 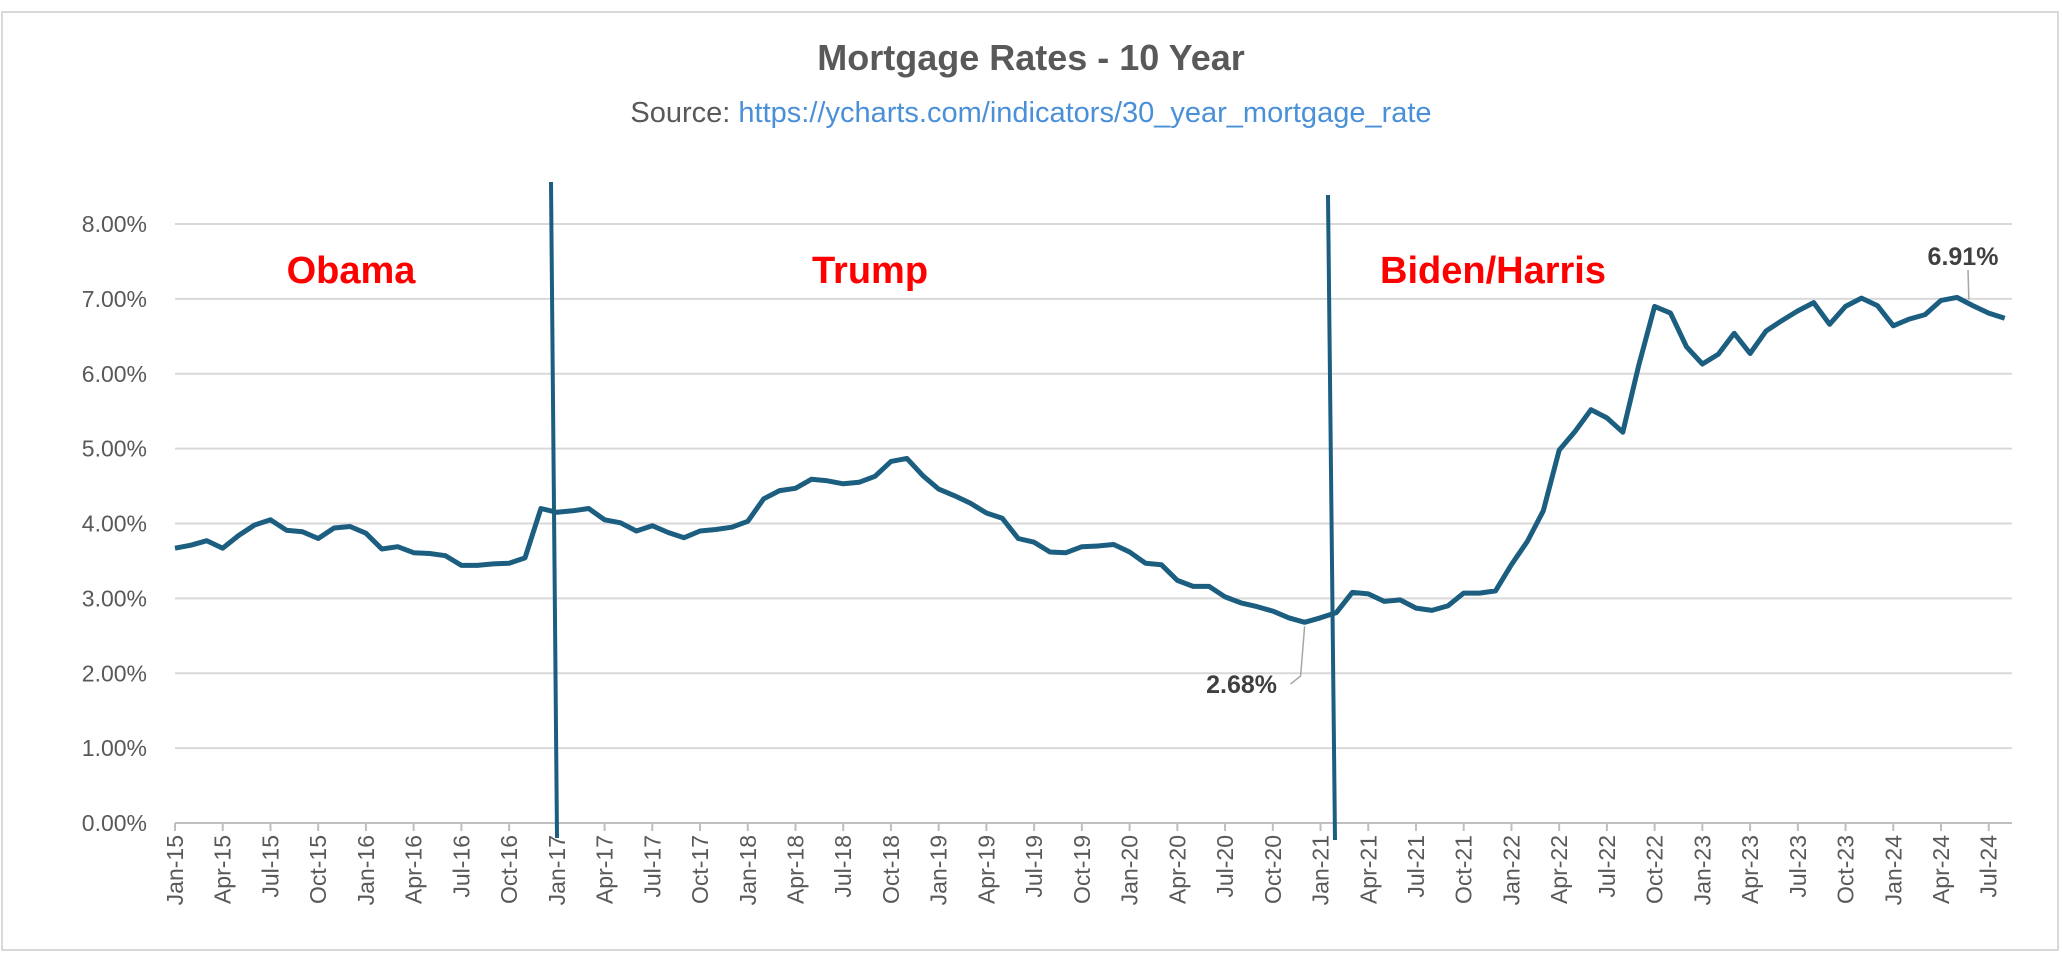 I want to click on x-tick-label: Apr-18, so click(x=795, y=869).